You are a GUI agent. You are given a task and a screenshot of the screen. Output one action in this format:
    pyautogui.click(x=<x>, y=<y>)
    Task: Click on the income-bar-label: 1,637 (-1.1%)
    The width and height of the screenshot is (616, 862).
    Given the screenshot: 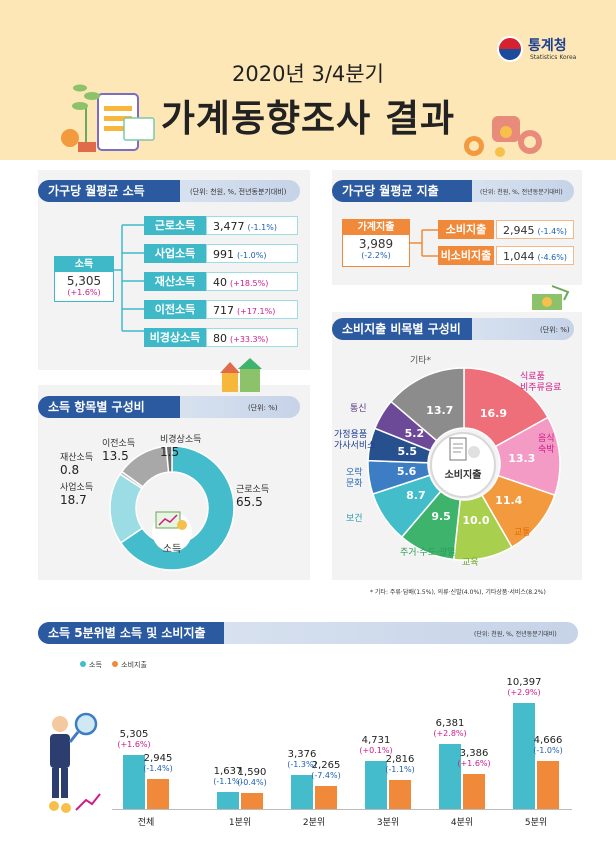 What is the action you would take?
    pyautogui.click(x=228, y=776)
    